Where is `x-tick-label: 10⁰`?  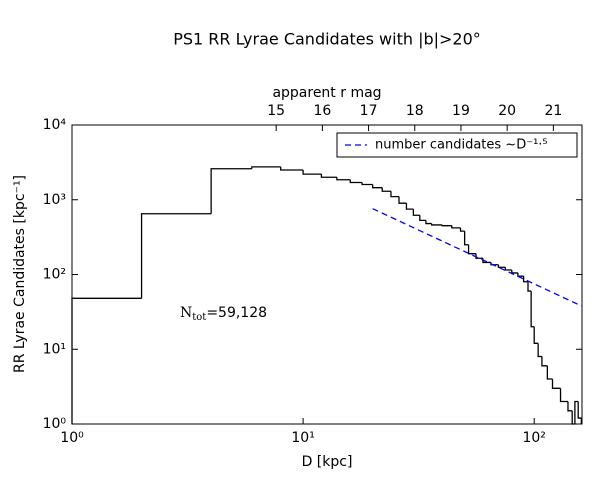
x-tick-label: 10⁰ is located at coordinates (72, 438).